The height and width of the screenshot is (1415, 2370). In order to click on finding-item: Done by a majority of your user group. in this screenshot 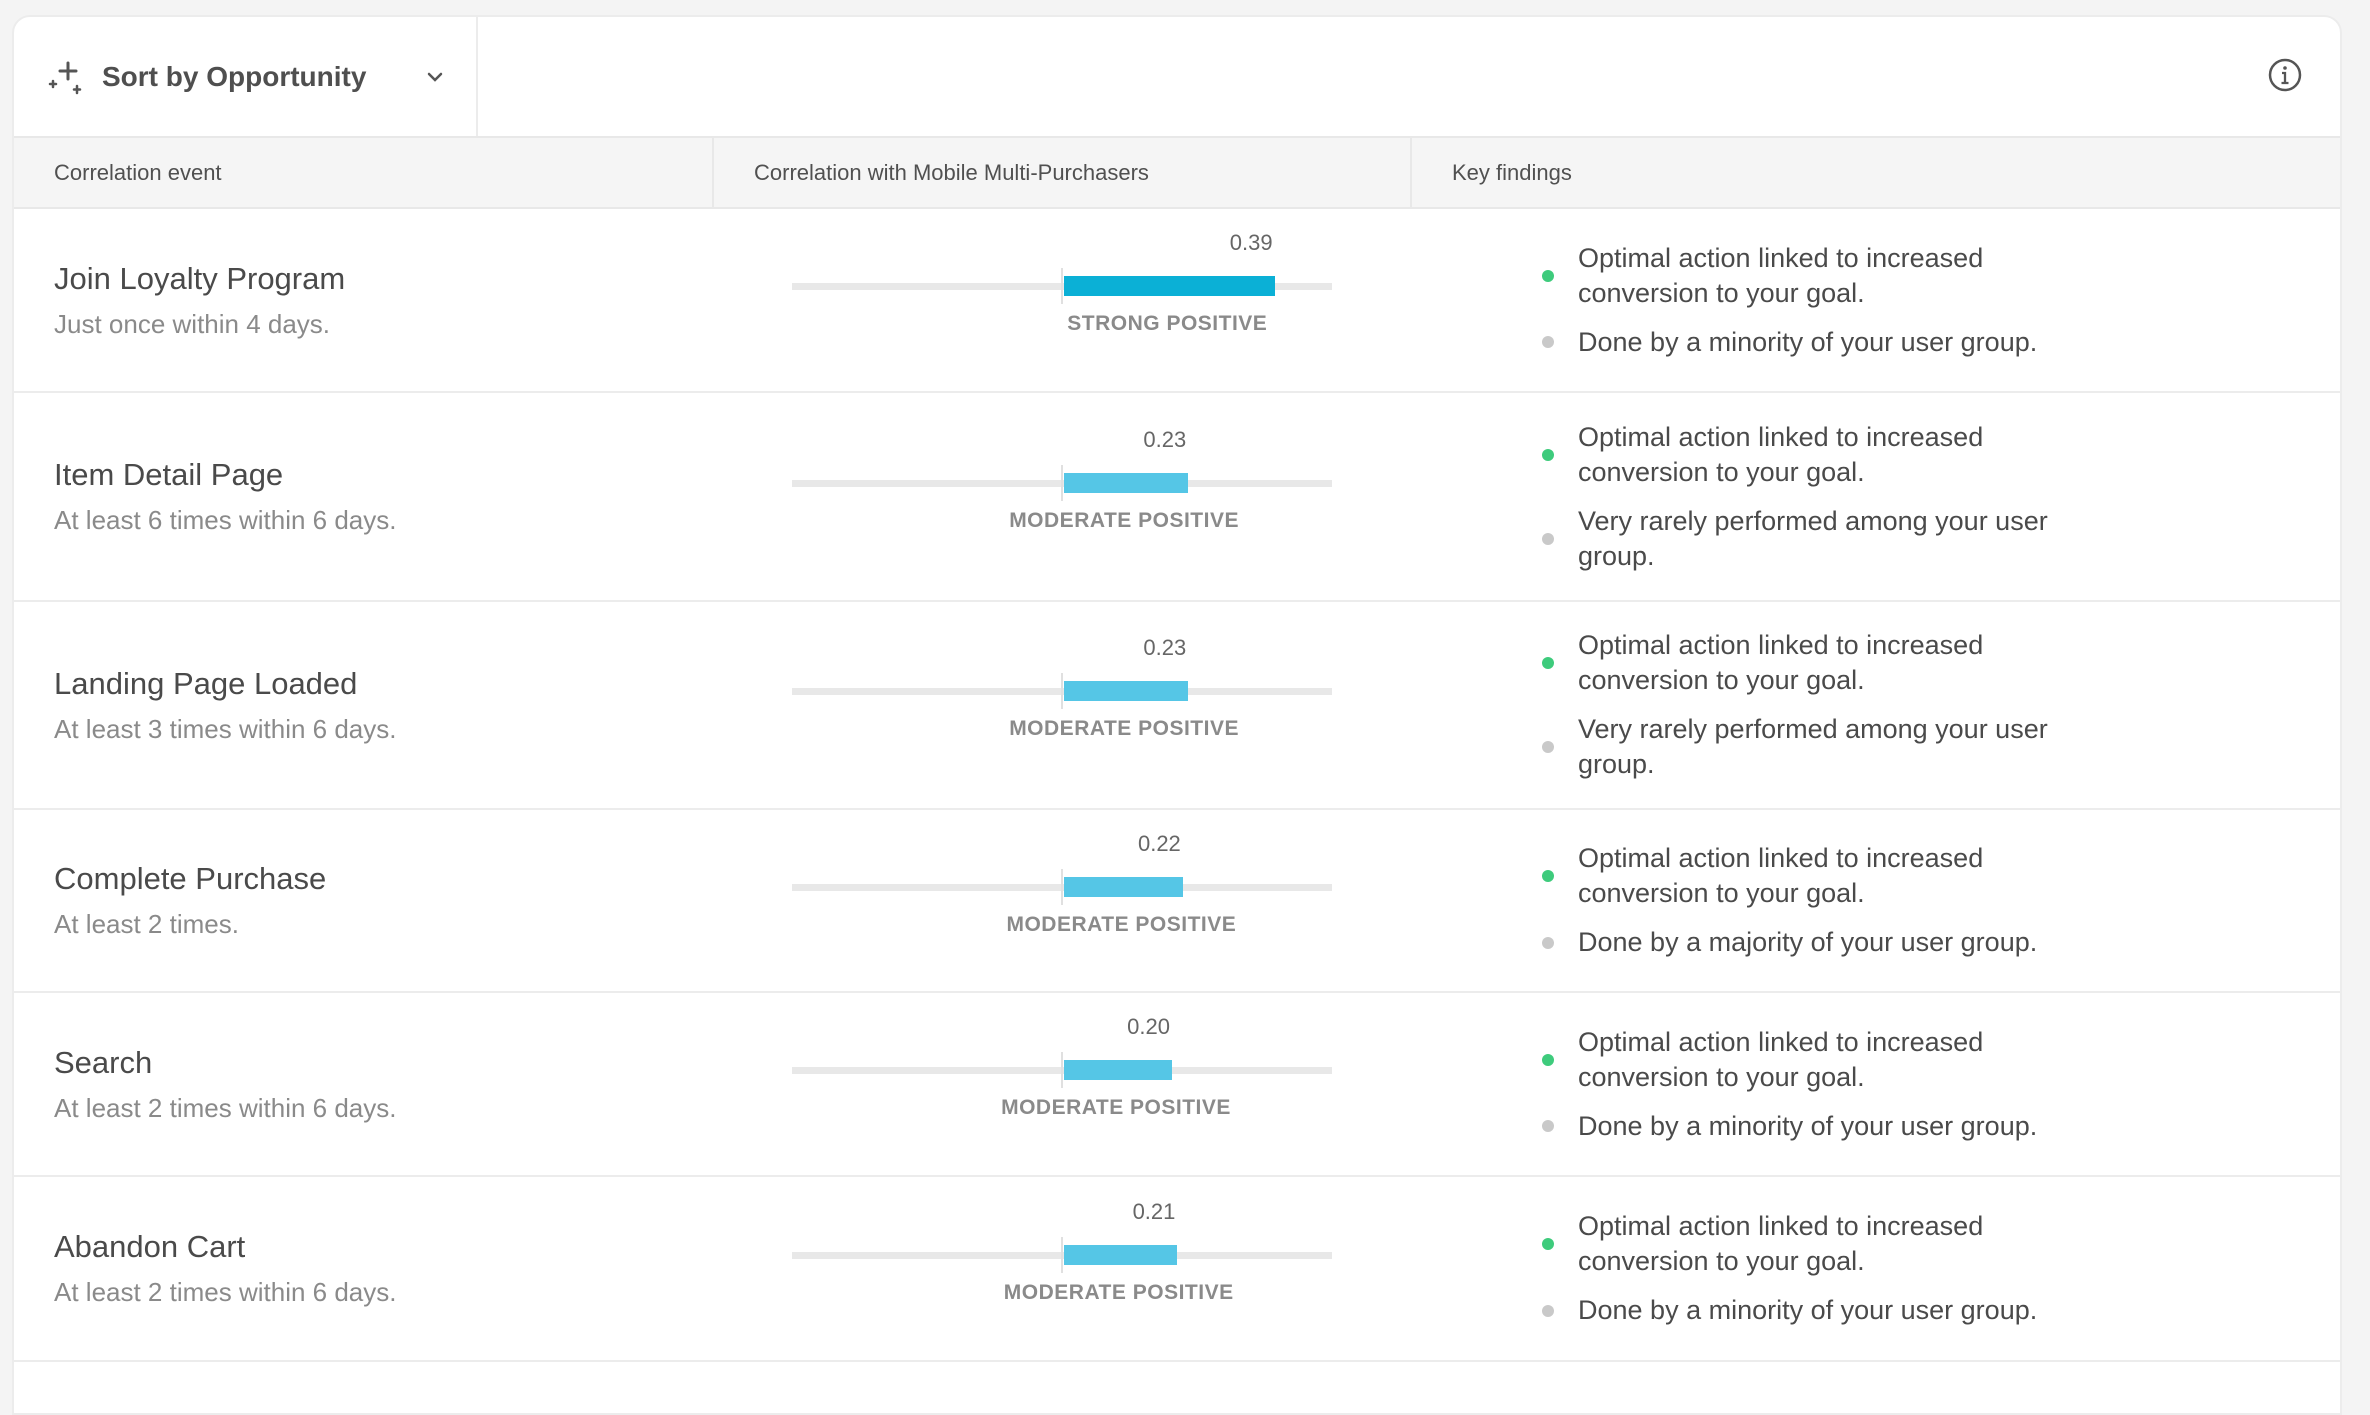, I will do `click(1941, 942)`.